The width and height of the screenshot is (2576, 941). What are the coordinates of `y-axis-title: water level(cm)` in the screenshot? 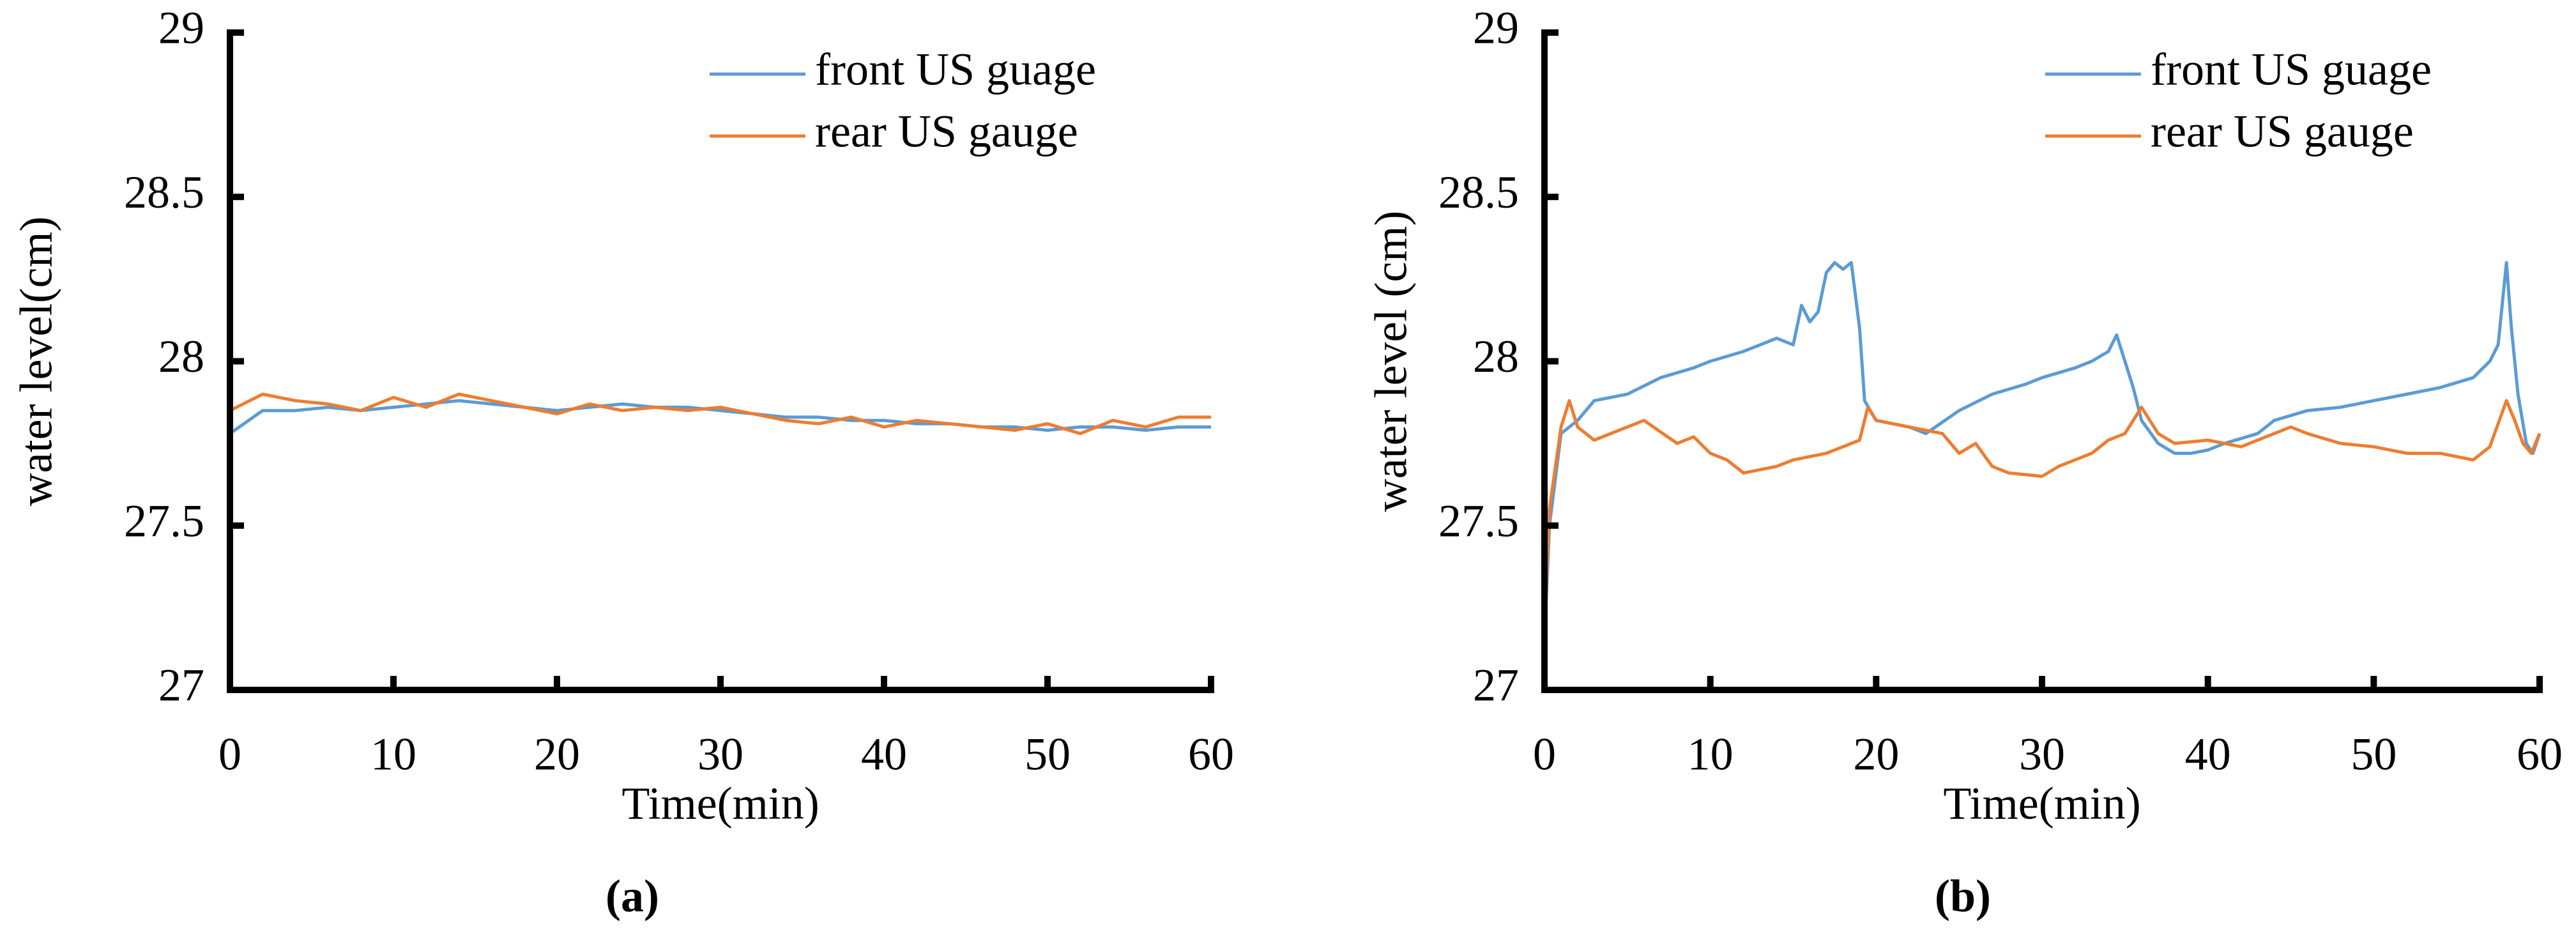 It's located at (36, 362).